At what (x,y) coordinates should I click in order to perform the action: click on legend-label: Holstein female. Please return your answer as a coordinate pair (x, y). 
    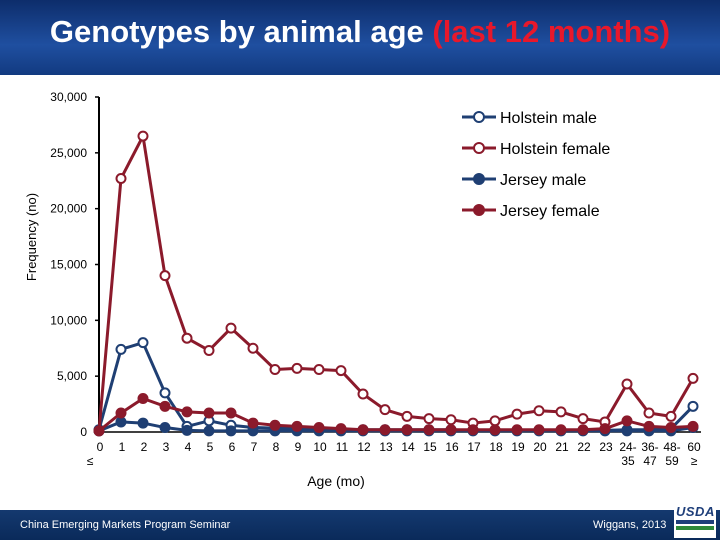
    Looking at the image, I should click on (555, 149).